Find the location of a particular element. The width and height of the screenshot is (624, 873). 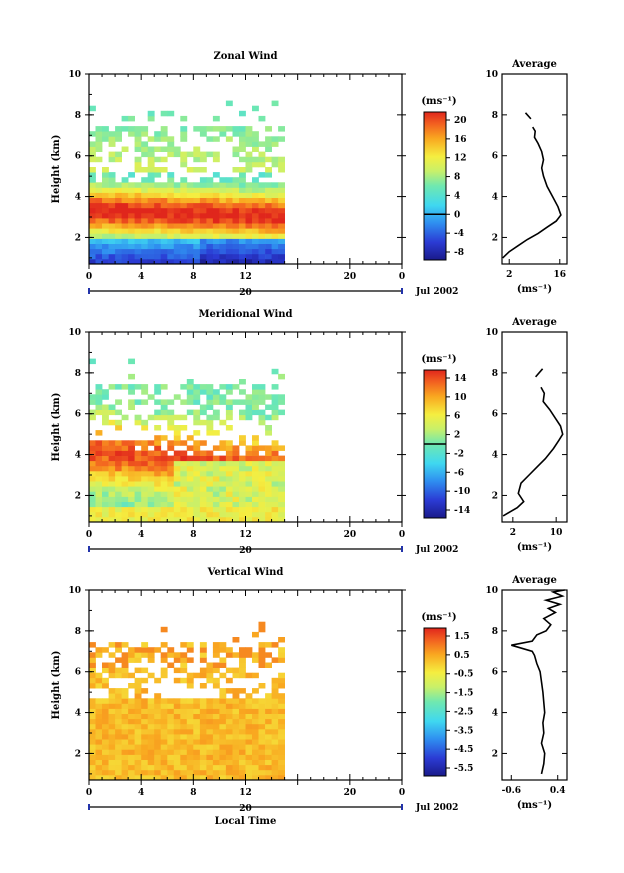

day-label: 20 is located at coordinates (245, 293).